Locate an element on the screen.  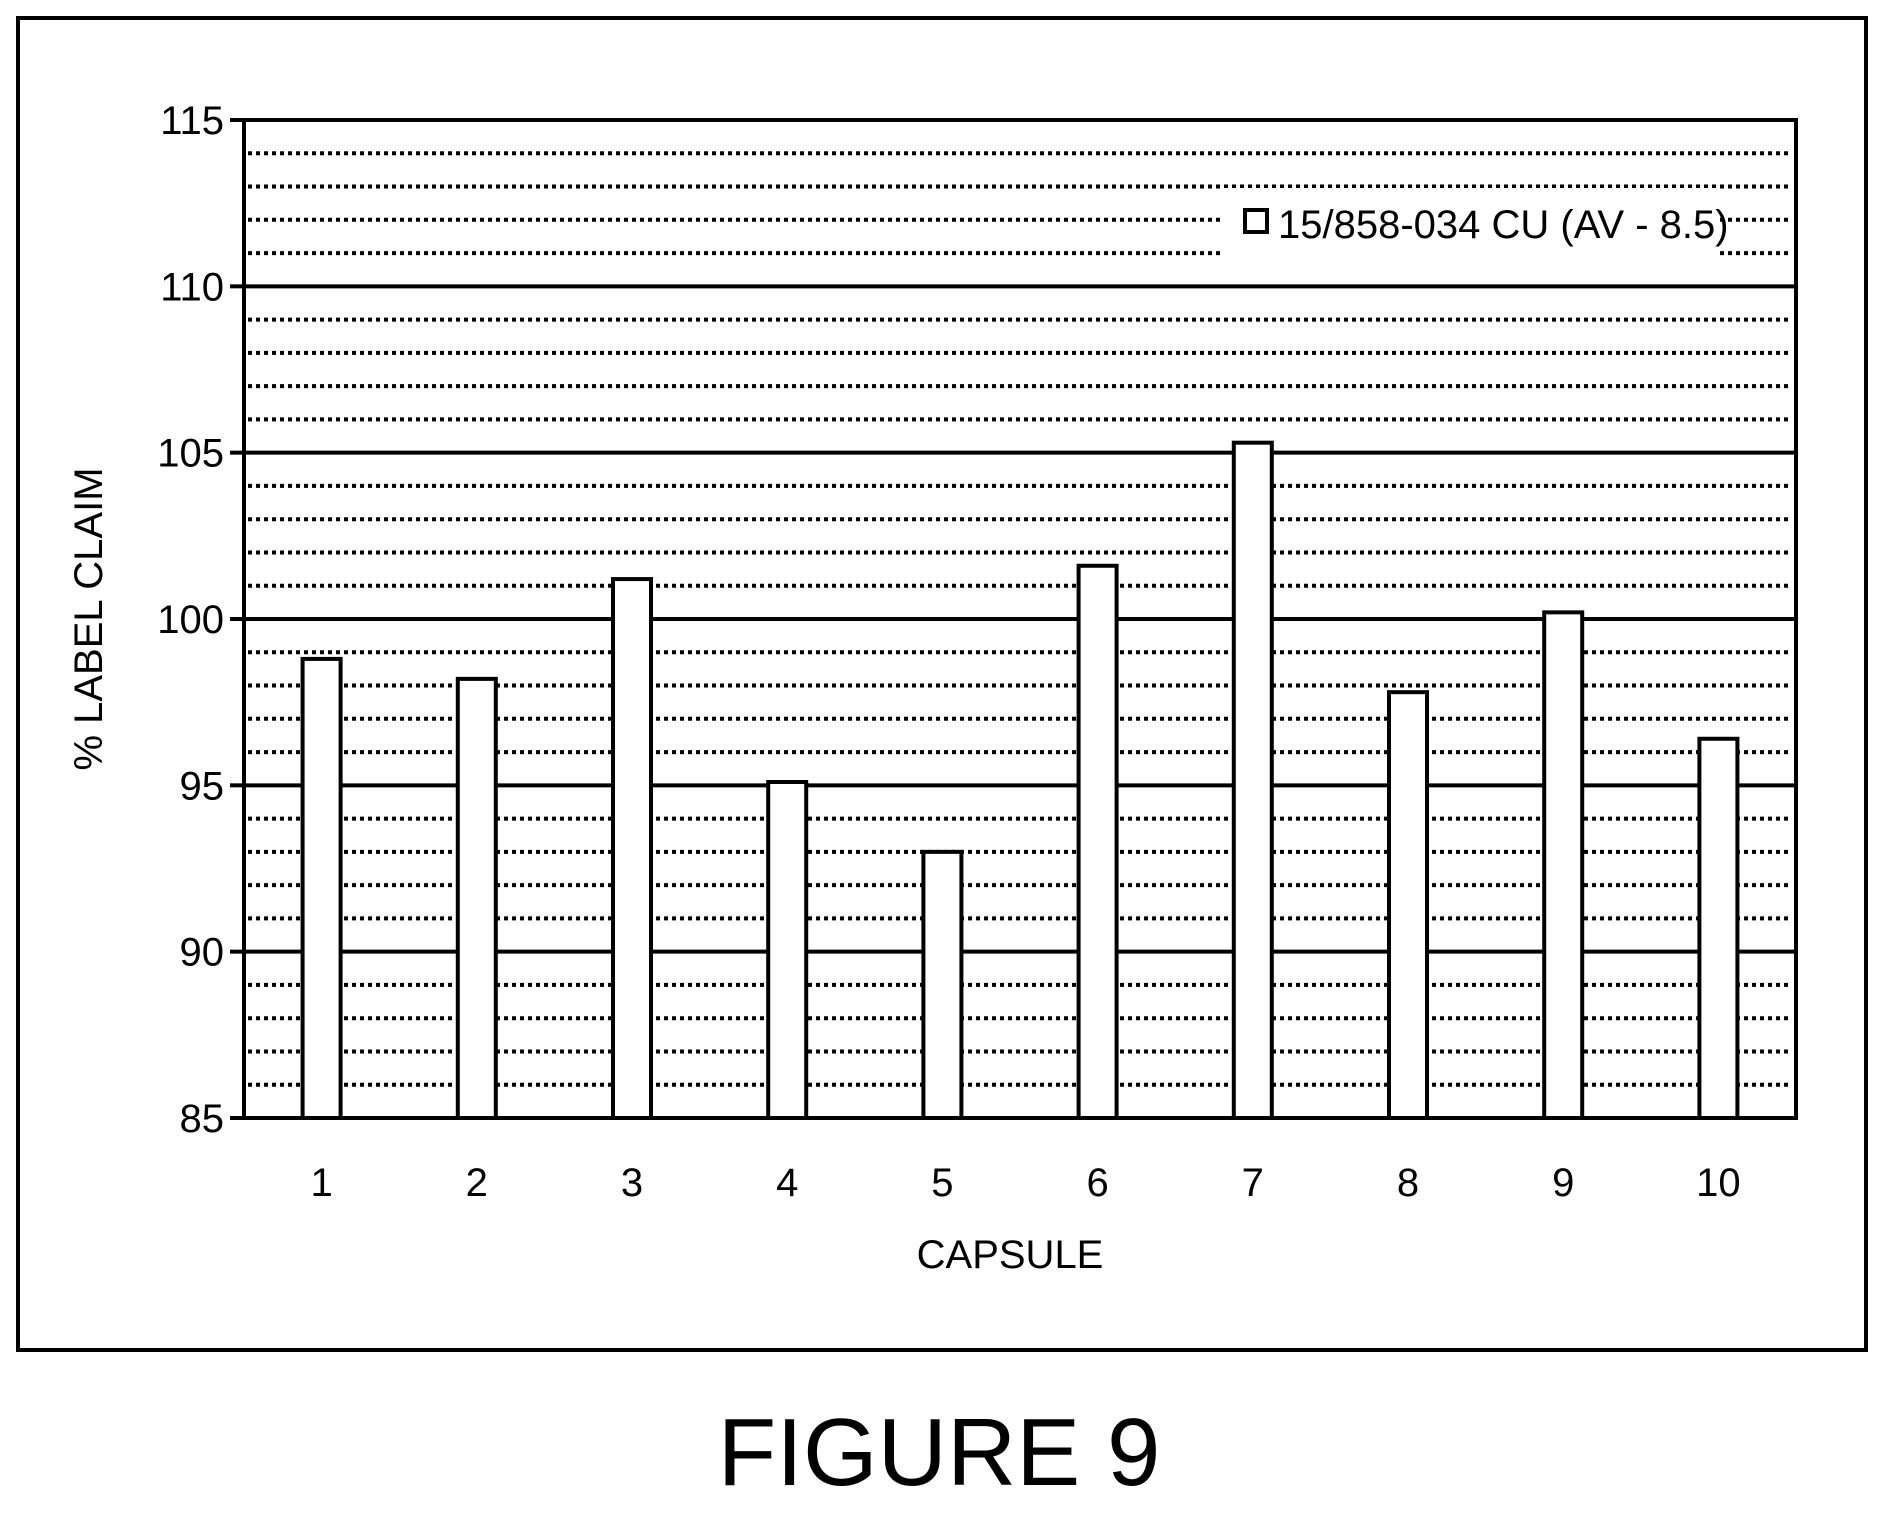
x-tick-label: 2 is located at coordinates (477, 1183).